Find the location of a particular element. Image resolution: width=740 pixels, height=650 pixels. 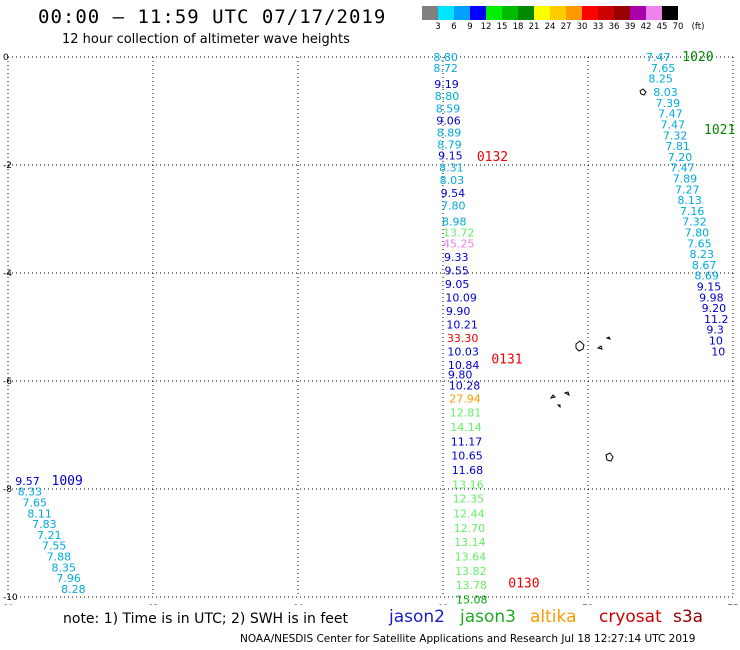

wave-height-value: 8.13 is located at coordinates (689, 200).